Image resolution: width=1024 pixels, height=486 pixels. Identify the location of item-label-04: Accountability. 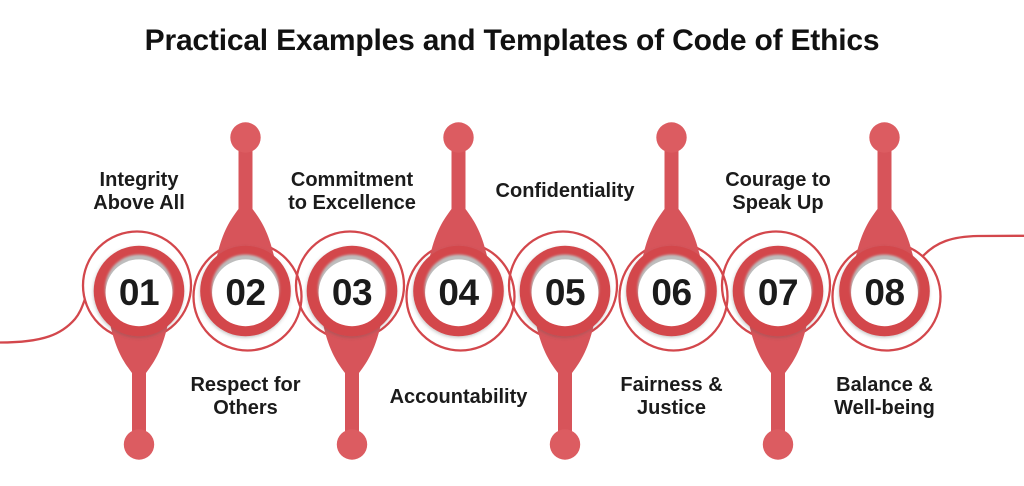
(458, 396).